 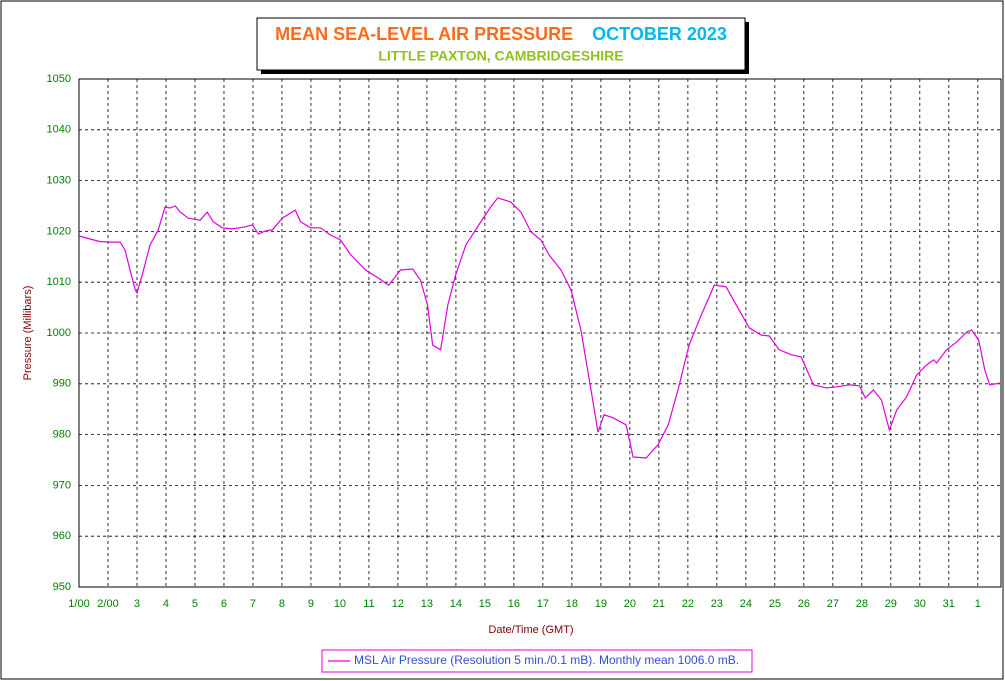 I want to click on x-tick-label: 2/00, so click(x=107, y=604).